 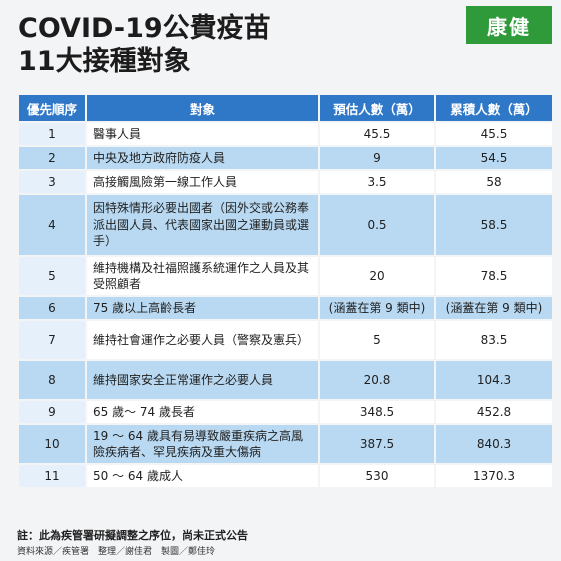 What do you see at coordinates (378, 445) in the screenshot?
I see `estimate-cell: 387.5` at bounding box center [378, 445].